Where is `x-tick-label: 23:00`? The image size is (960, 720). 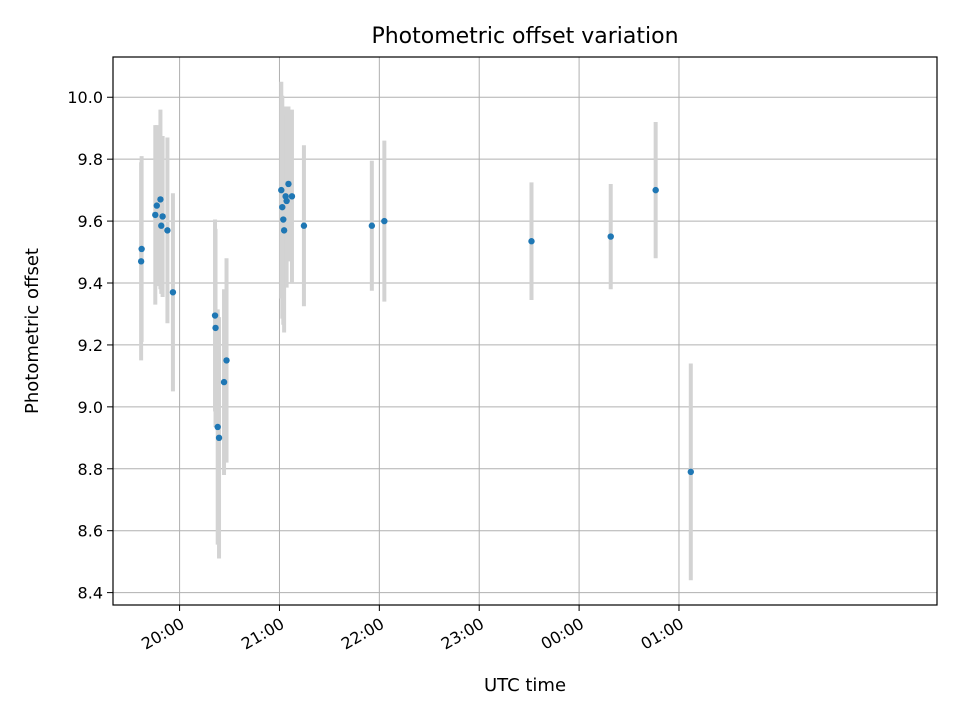 x-tick-label: 23:00 is located at coordinates (462, 634).